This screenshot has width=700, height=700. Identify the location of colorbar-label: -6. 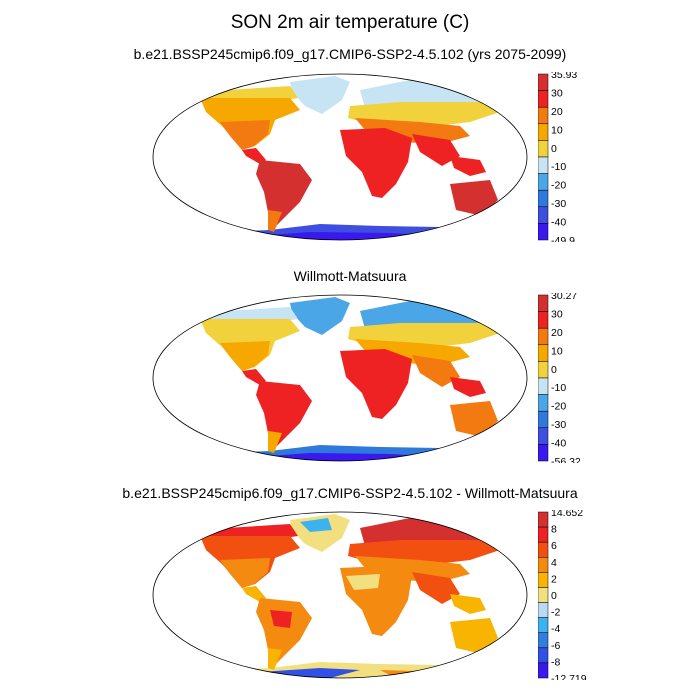
(555, 646).